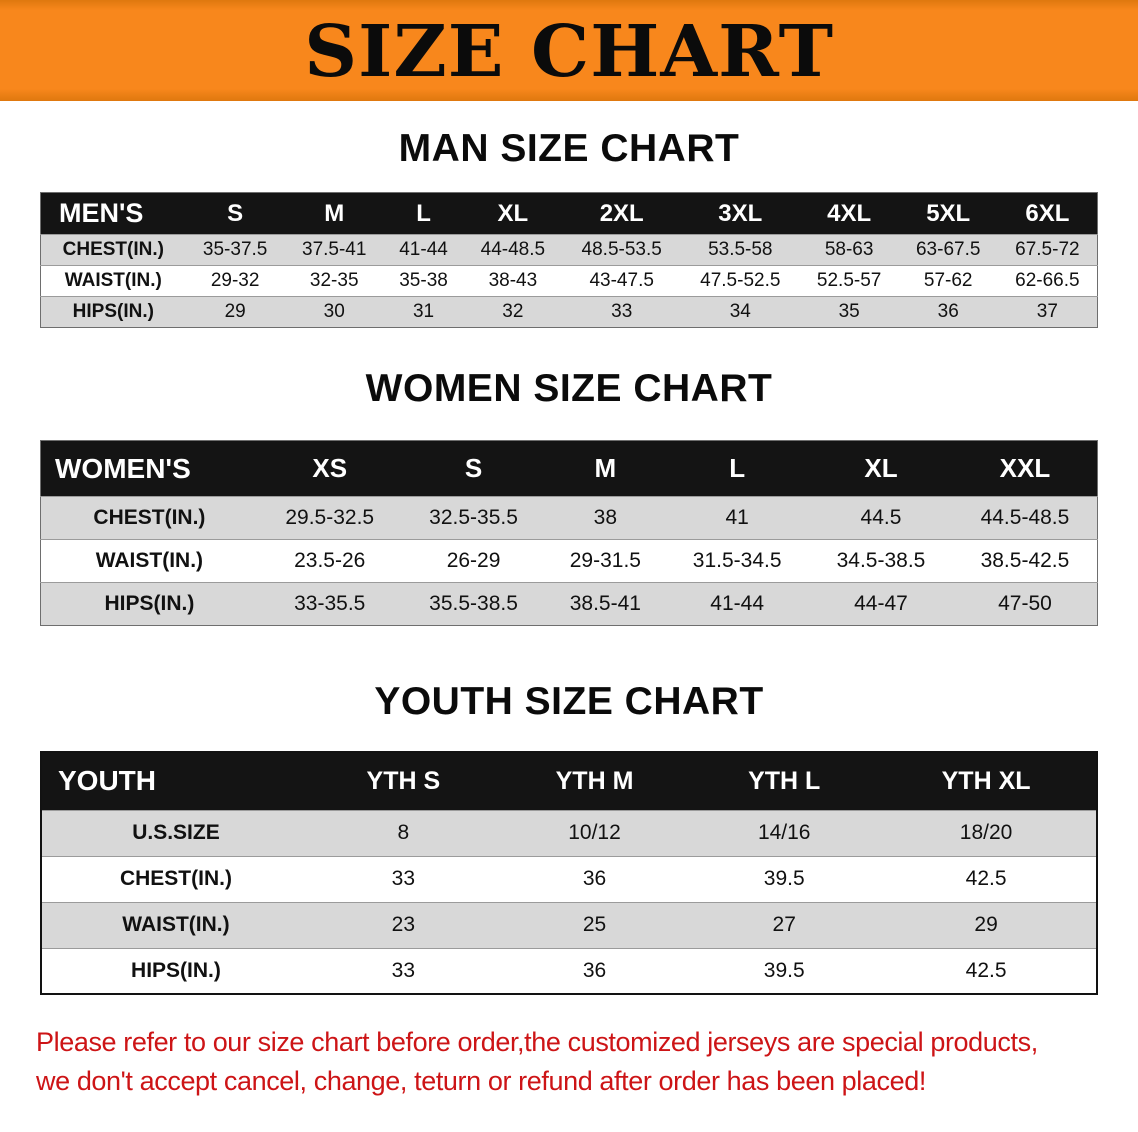  Describe the element at coordinates (329, 518) in the screenshot. I see `size-value-cell: 29.5-32.5` at that location.